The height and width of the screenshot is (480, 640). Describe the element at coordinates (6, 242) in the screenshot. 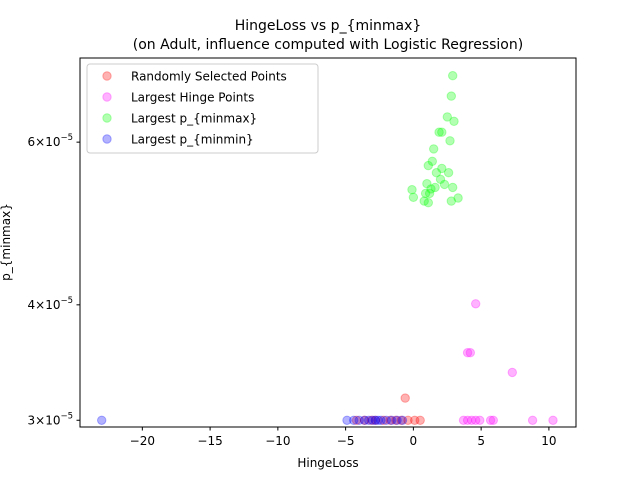

I see `y-axis-label: p_{minmax}` at that location.